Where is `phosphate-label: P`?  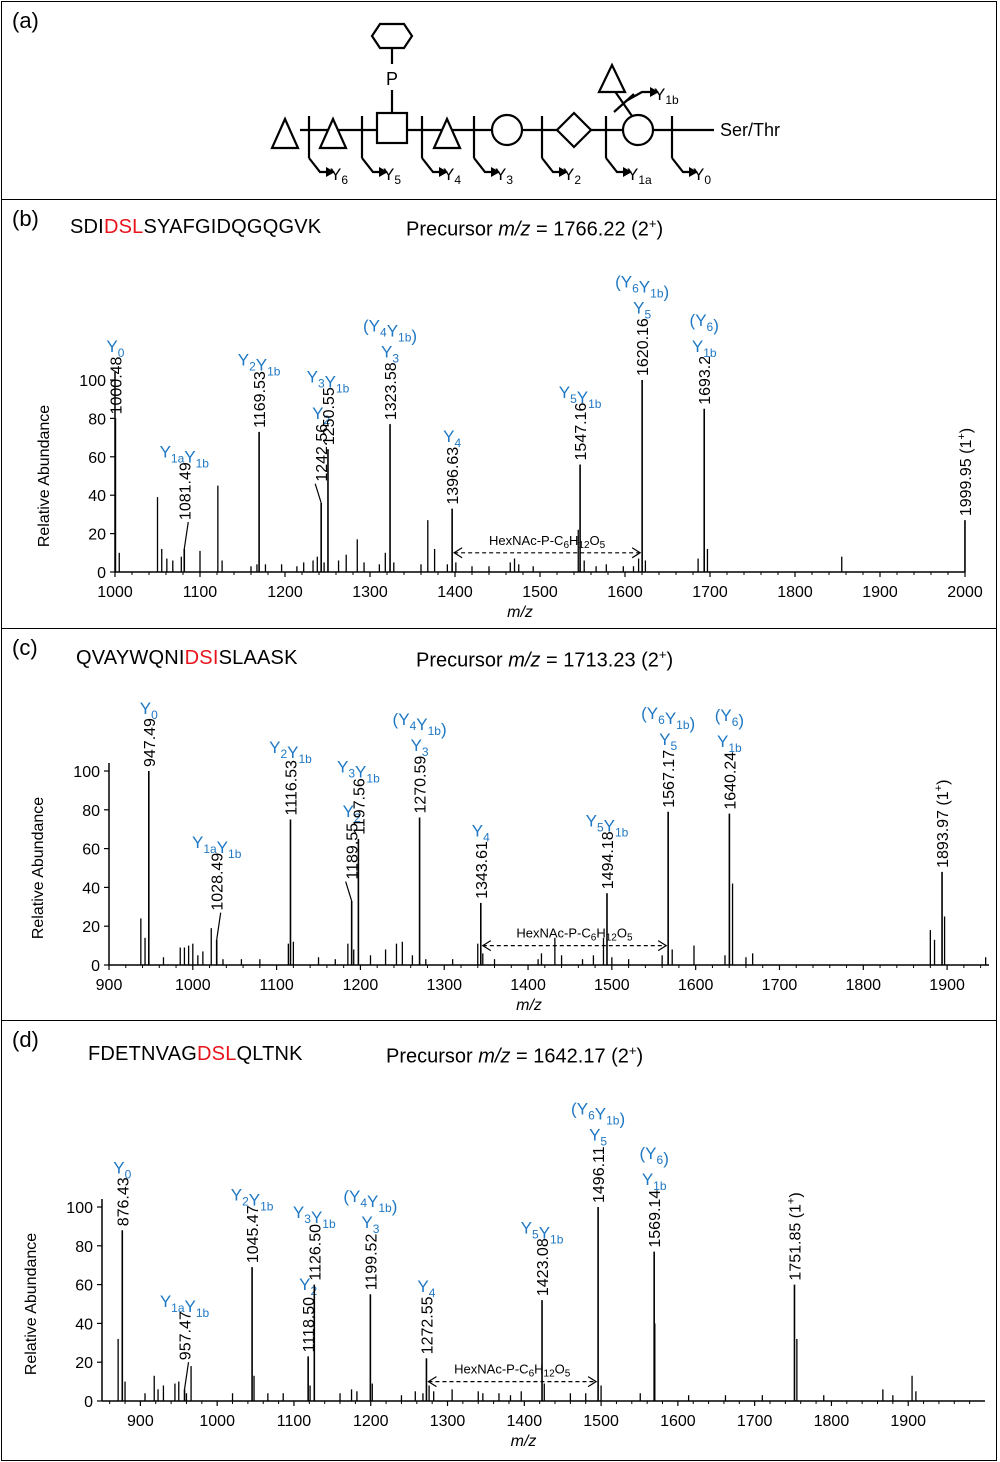
phosphate-label: P is located at coordinates (392, 79).